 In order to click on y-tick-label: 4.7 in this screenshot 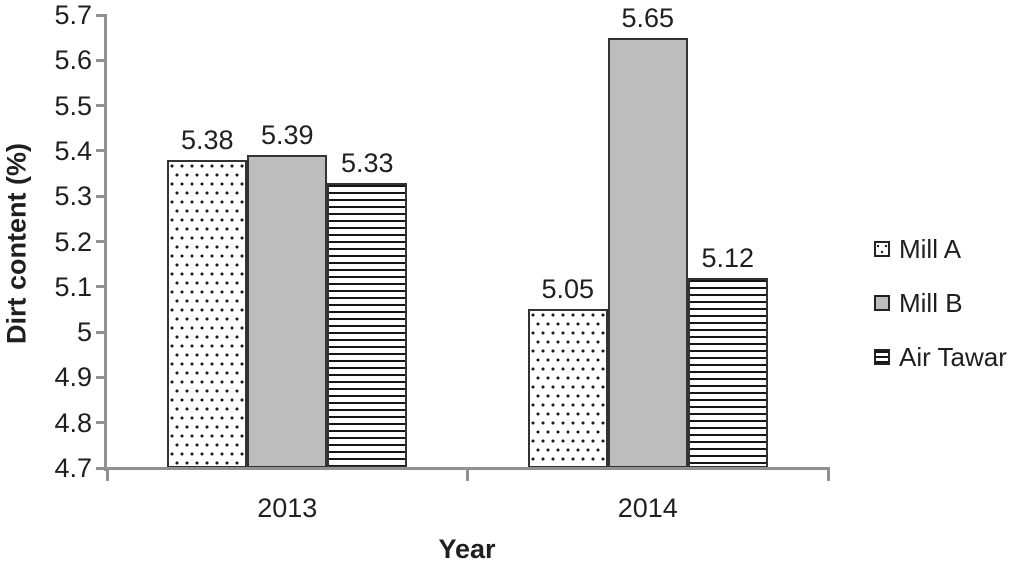, I will do `click(73, 468)`.